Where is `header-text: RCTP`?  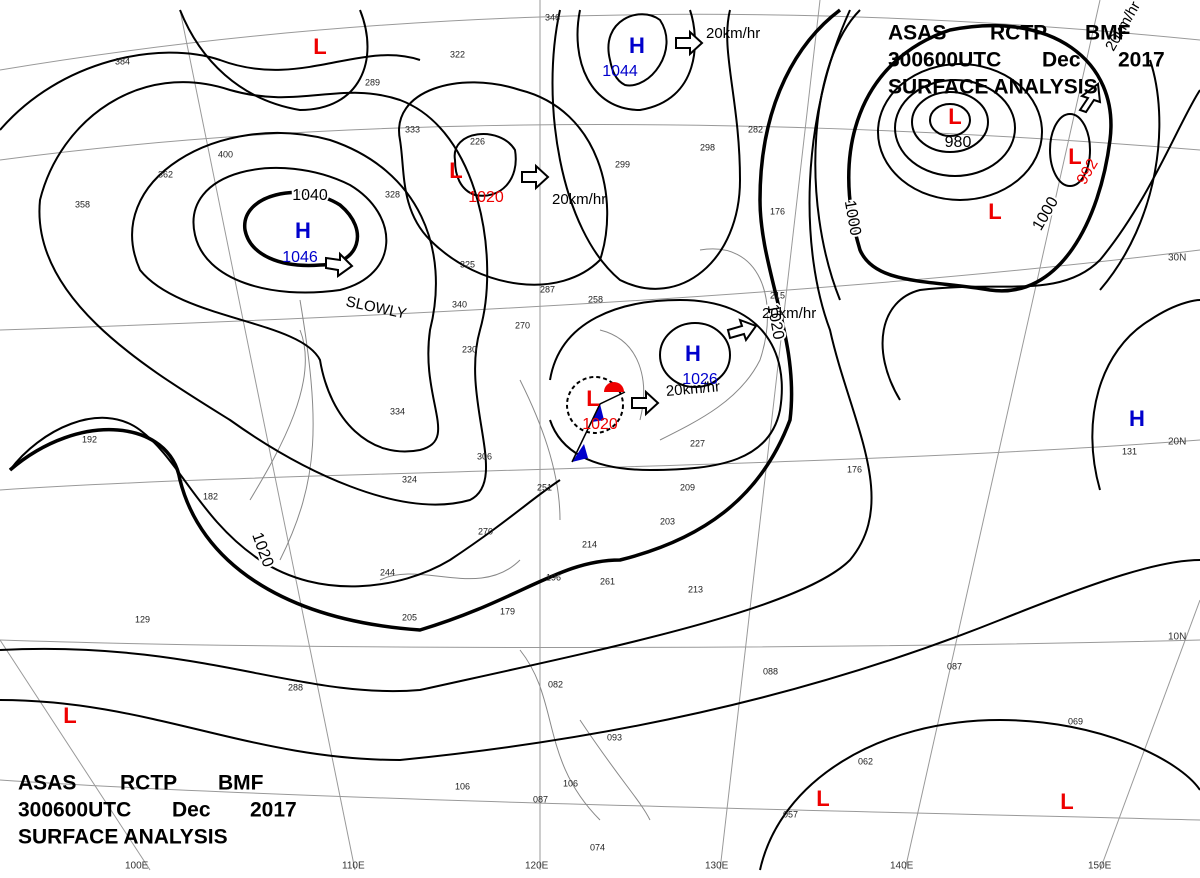 header-text: RCTP is located at coordinates (1018, 33).